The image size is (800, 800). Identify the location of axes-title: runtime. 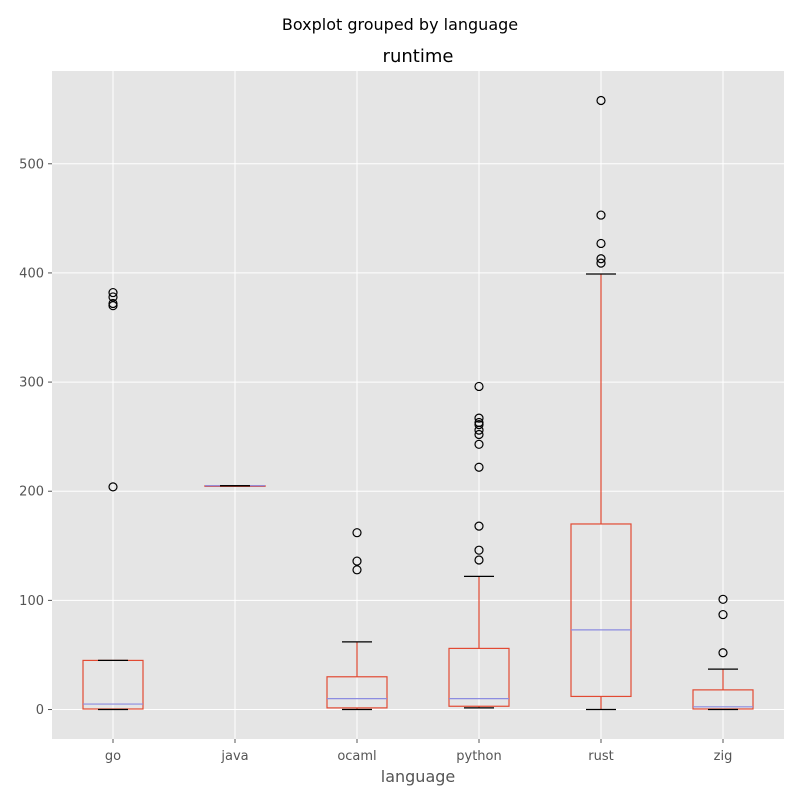
(418, 56).